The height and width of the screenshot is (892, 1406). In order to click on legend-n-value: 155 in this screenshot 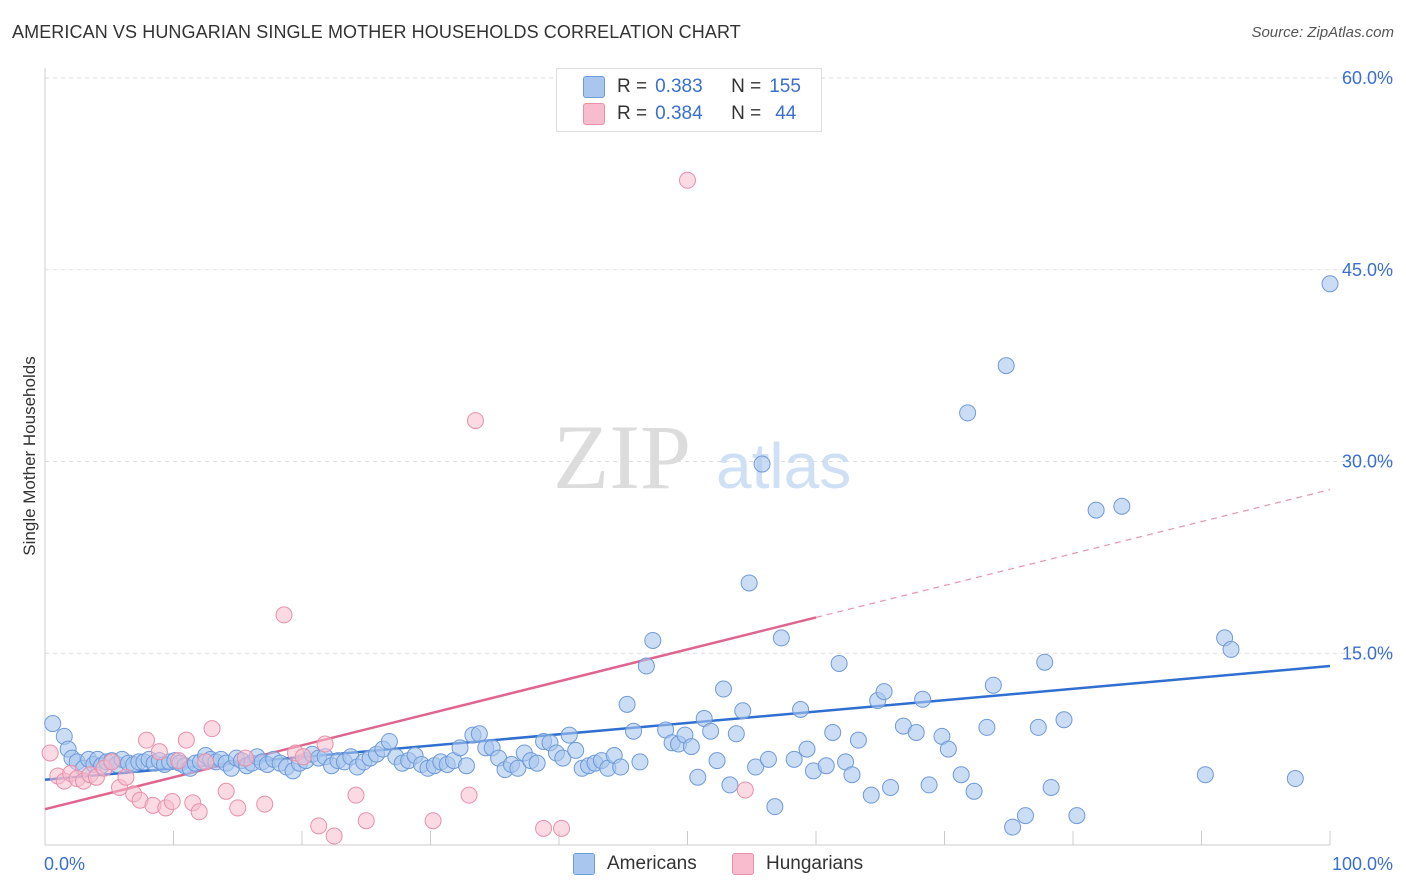, I will do `click(785, 86)`.